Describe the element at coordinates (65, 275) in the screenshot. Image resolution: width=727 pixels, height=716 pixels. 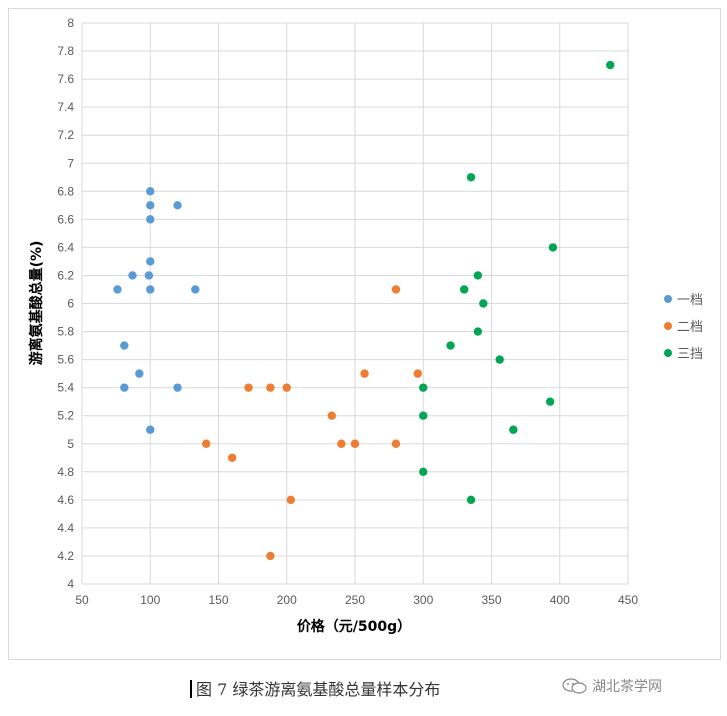
I see `y-tick-label: 6.2` at that location.